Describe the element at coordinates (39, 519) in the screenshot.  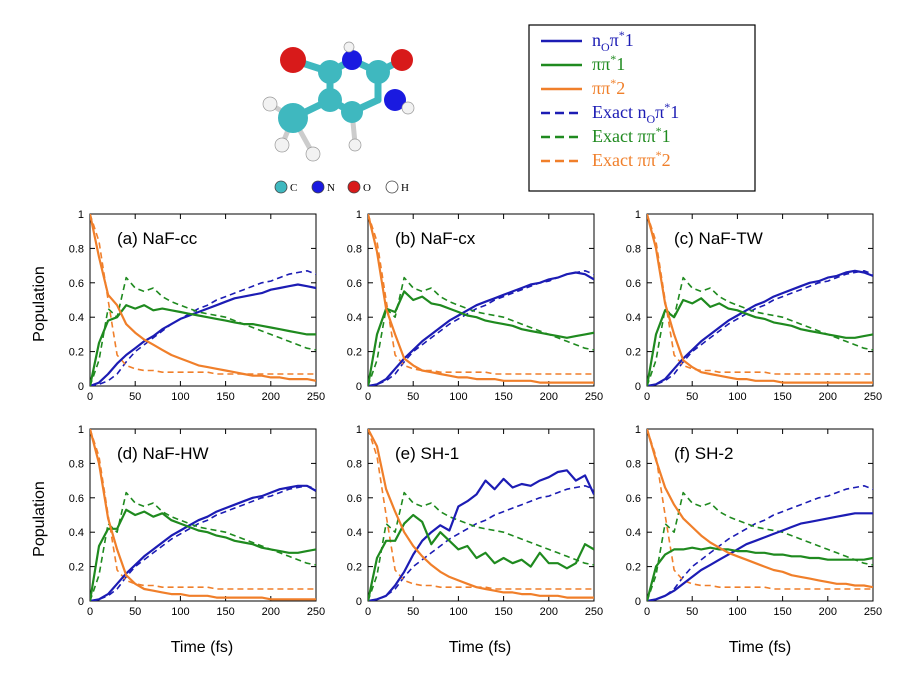
I see `ylabel-row2: Population` at that location.